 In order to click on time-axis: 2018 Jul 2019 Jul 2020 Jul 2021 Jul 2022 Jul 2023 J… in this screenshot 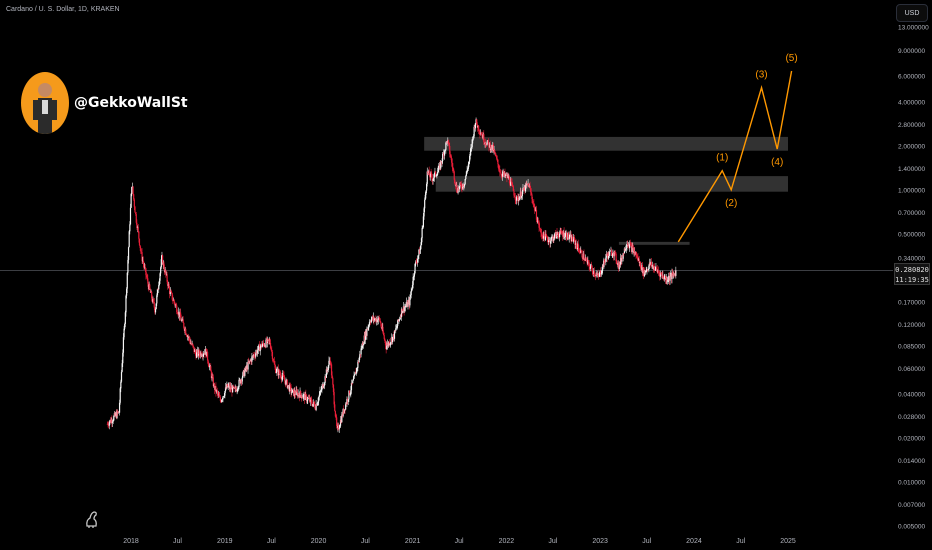, I will do `click(459, 541)`.